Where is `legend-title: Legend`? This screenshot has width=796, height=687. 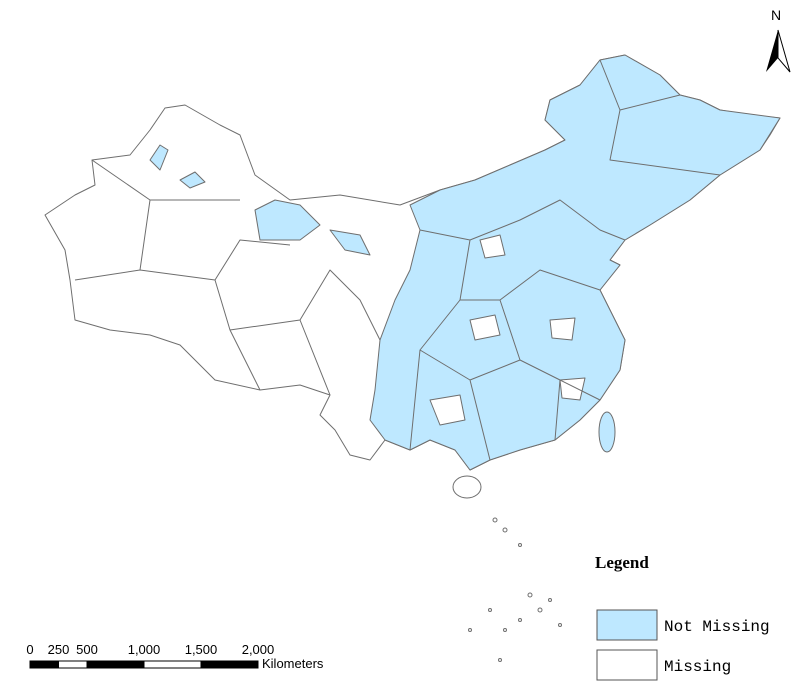 legend-title: Legend is located at coordinates (622, 562).